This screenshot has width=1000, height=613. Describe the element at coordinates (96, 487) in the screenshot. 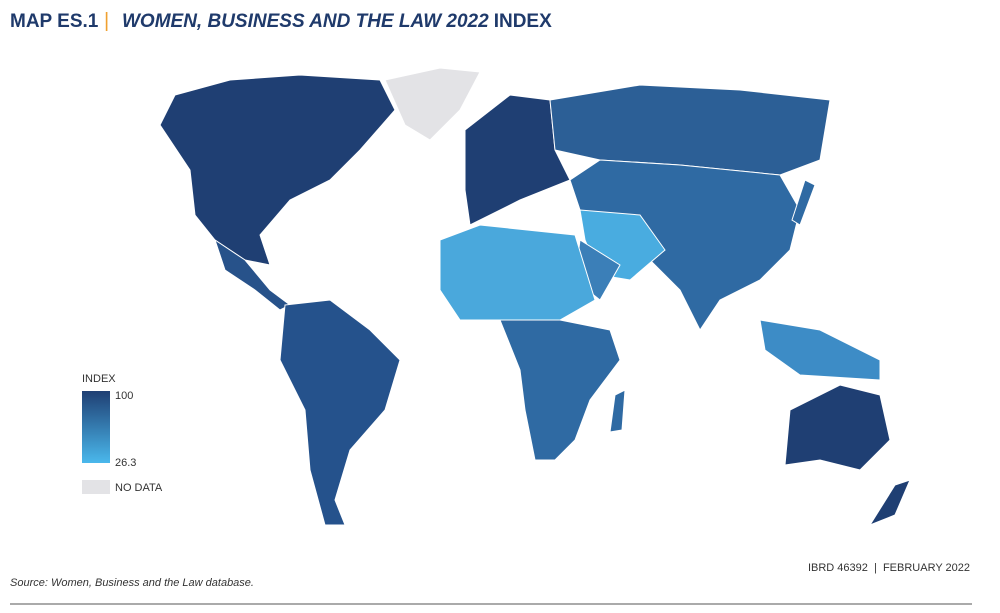

I see `legend-no-data-swatch` at that location.